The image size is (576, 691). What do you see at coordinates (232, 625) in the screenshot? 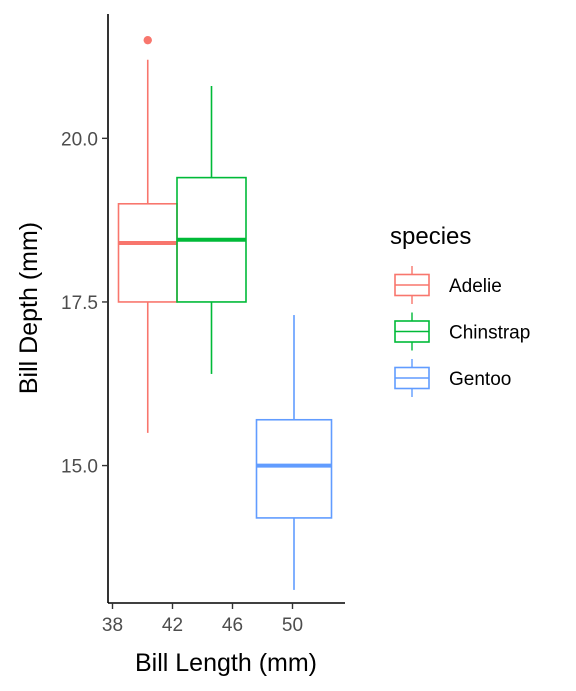
I see `x-tick-label: 46` at bounding box center [232, 625].